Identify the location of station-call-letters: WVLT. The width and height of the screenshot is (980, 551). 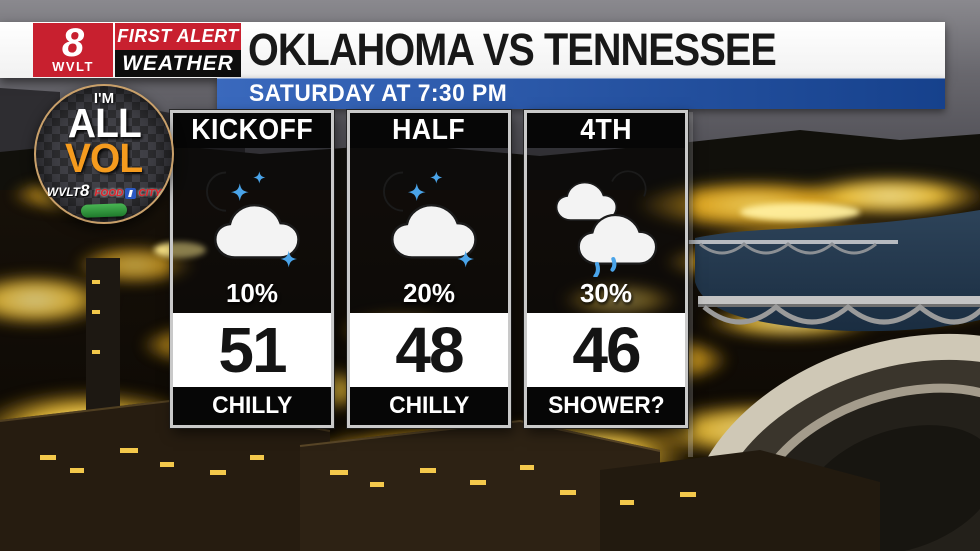
(73, 66).